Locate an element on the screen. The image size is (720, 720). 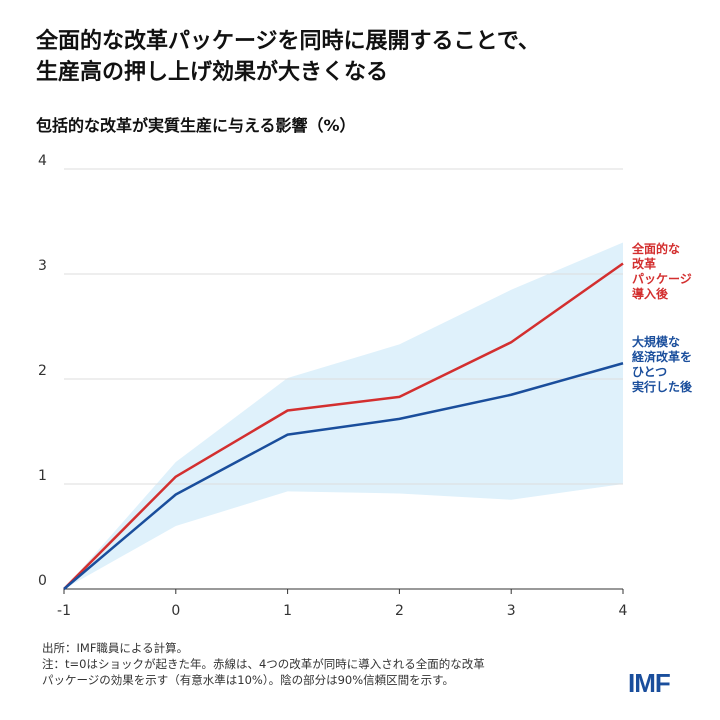
imf-logo: IMF is located at coordinates (649, 683).